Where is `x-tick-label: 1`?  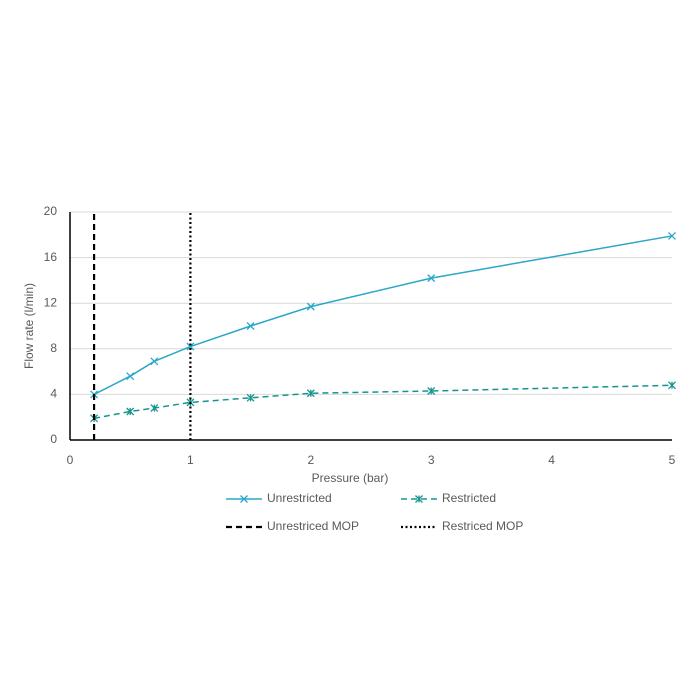
x-tick-label: 1 is located at coordinates (190, 460).